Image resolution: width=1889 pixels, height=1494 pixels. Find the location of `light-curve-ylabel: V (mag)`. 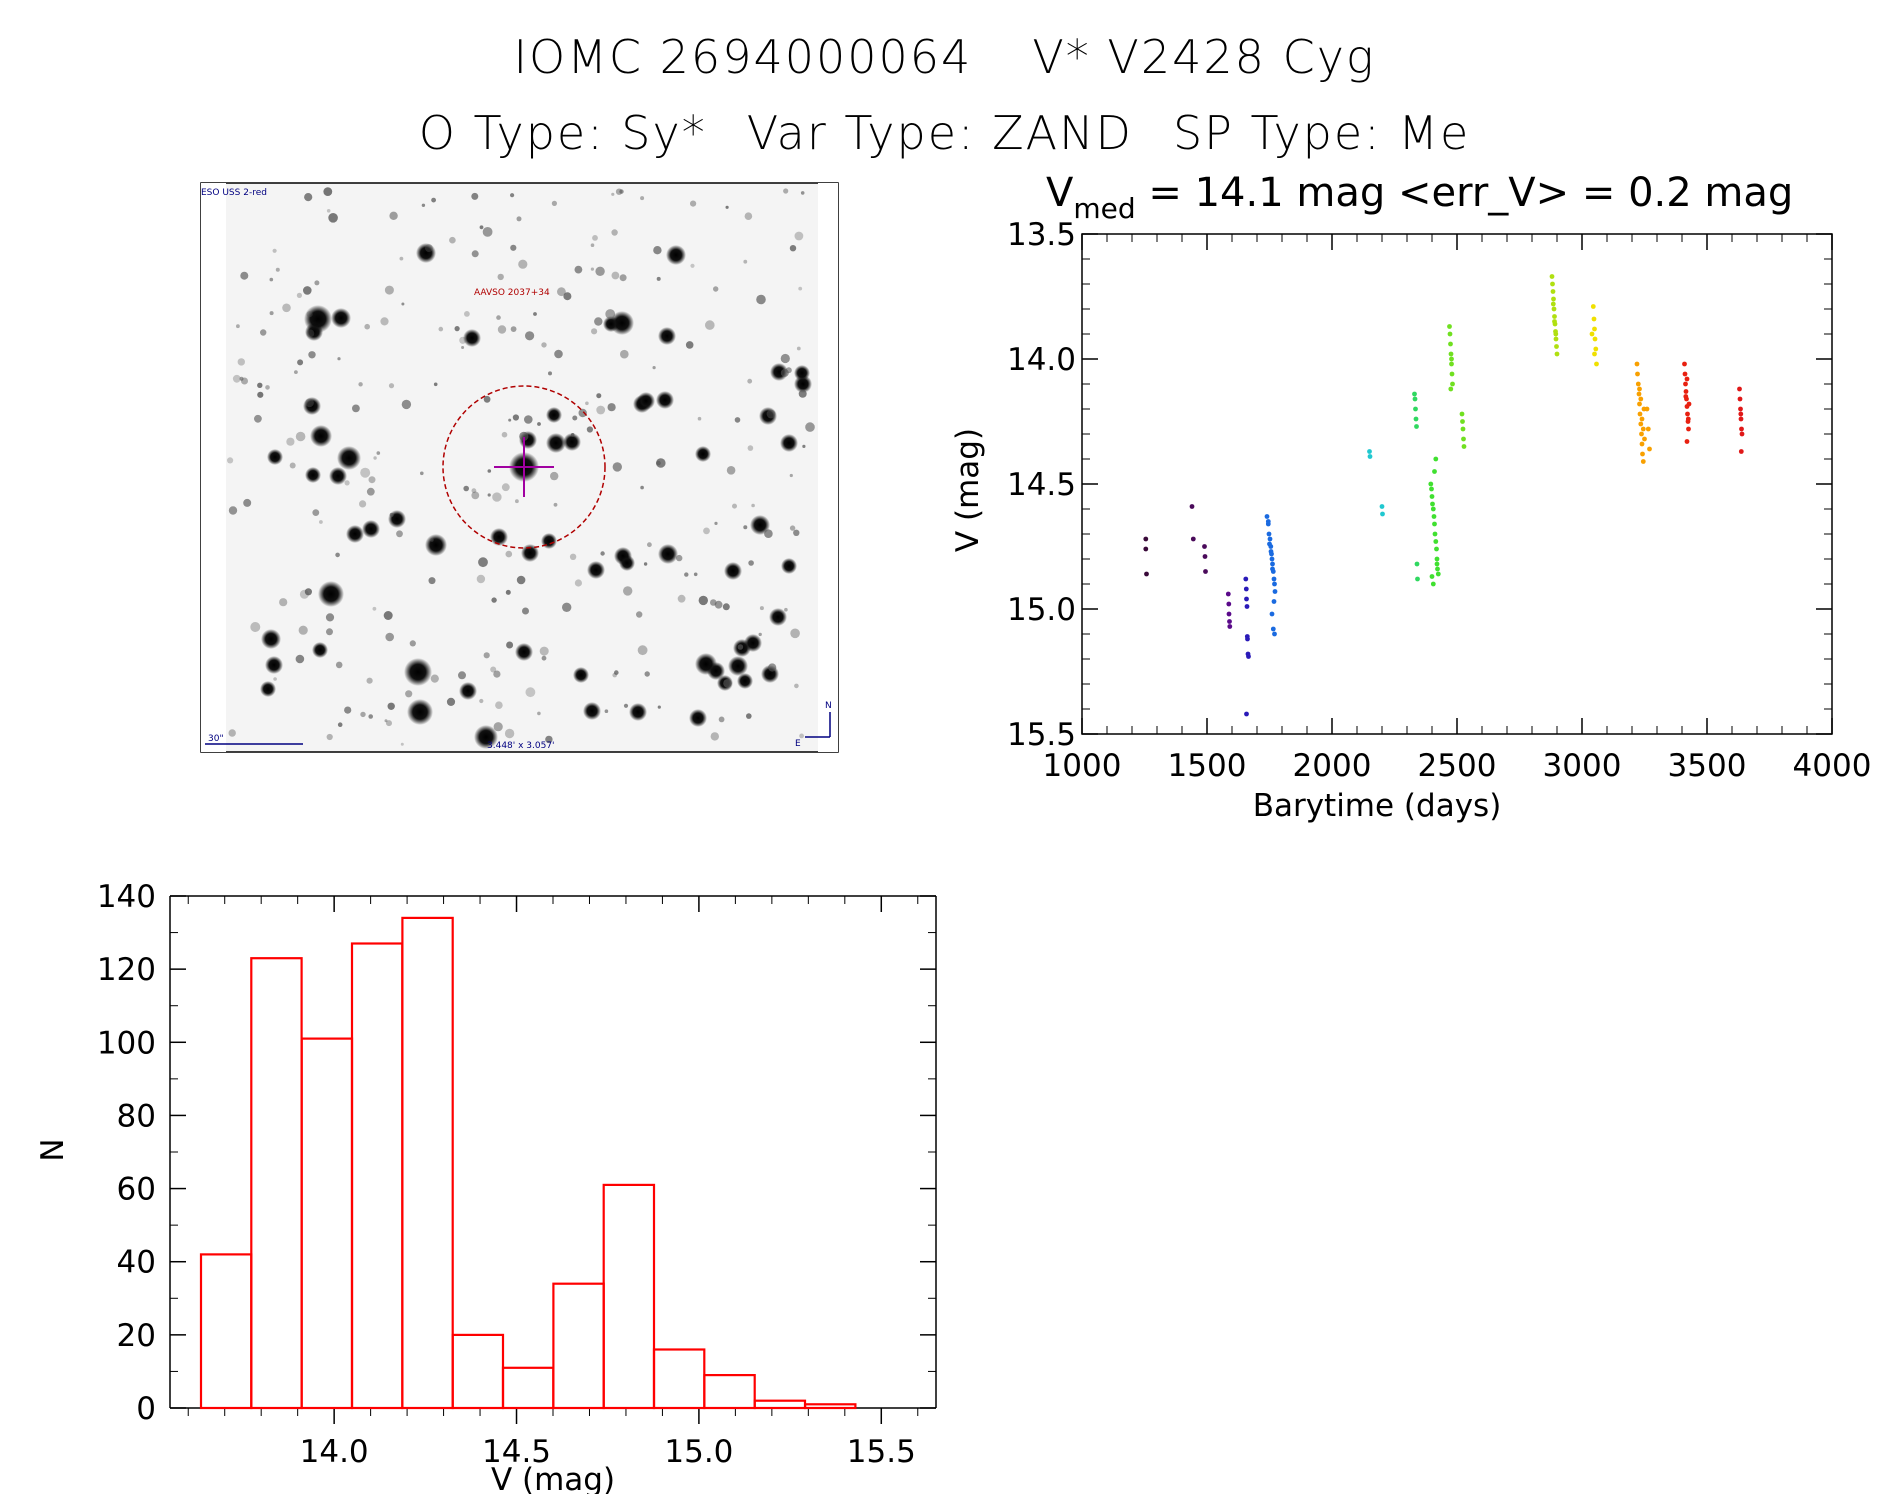

light-curve-ylabel: V (mag) is located at coordinates (968, 490).